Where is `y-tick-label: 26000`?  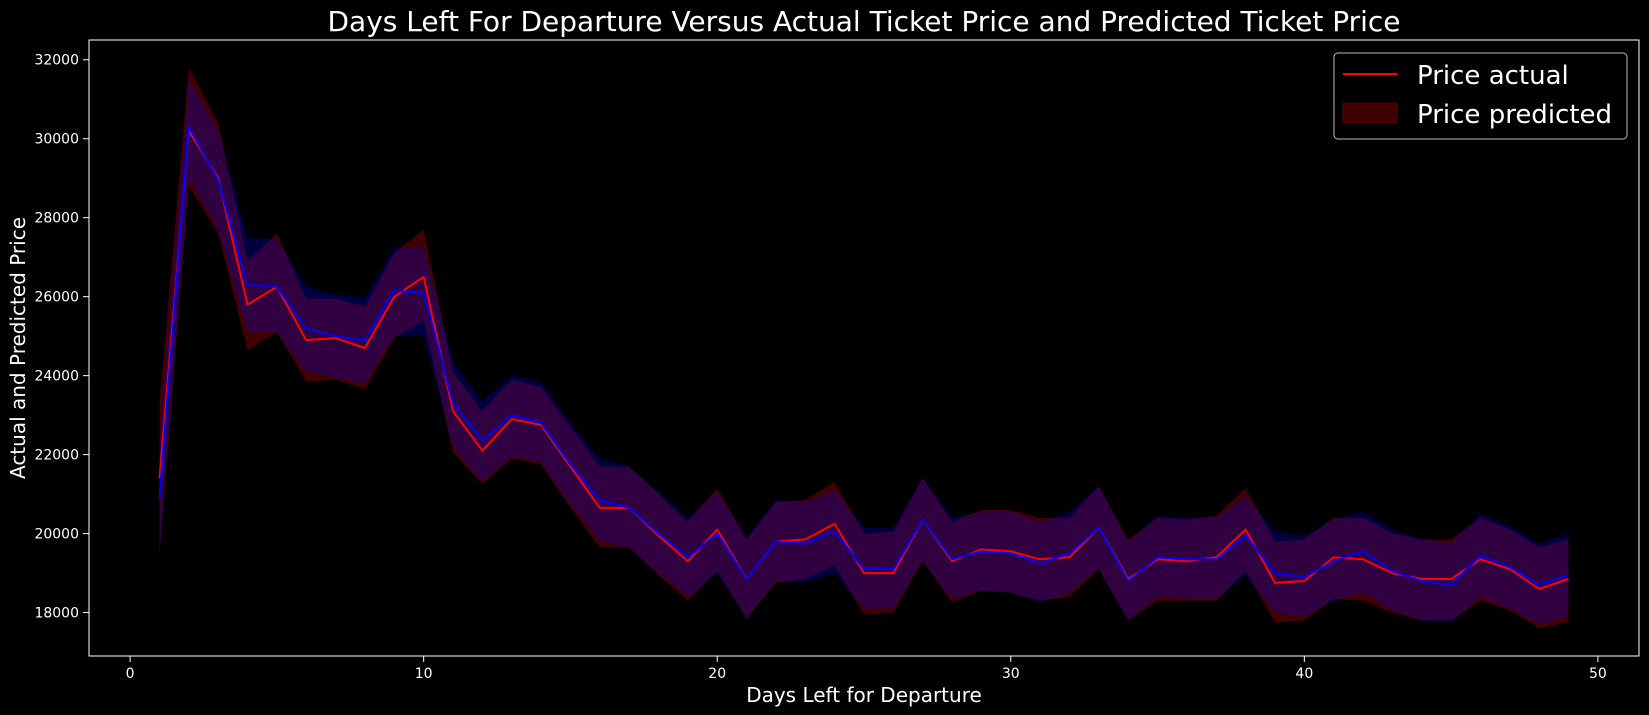 y-tick-label: 26000 is located at coordinates (56, 298).